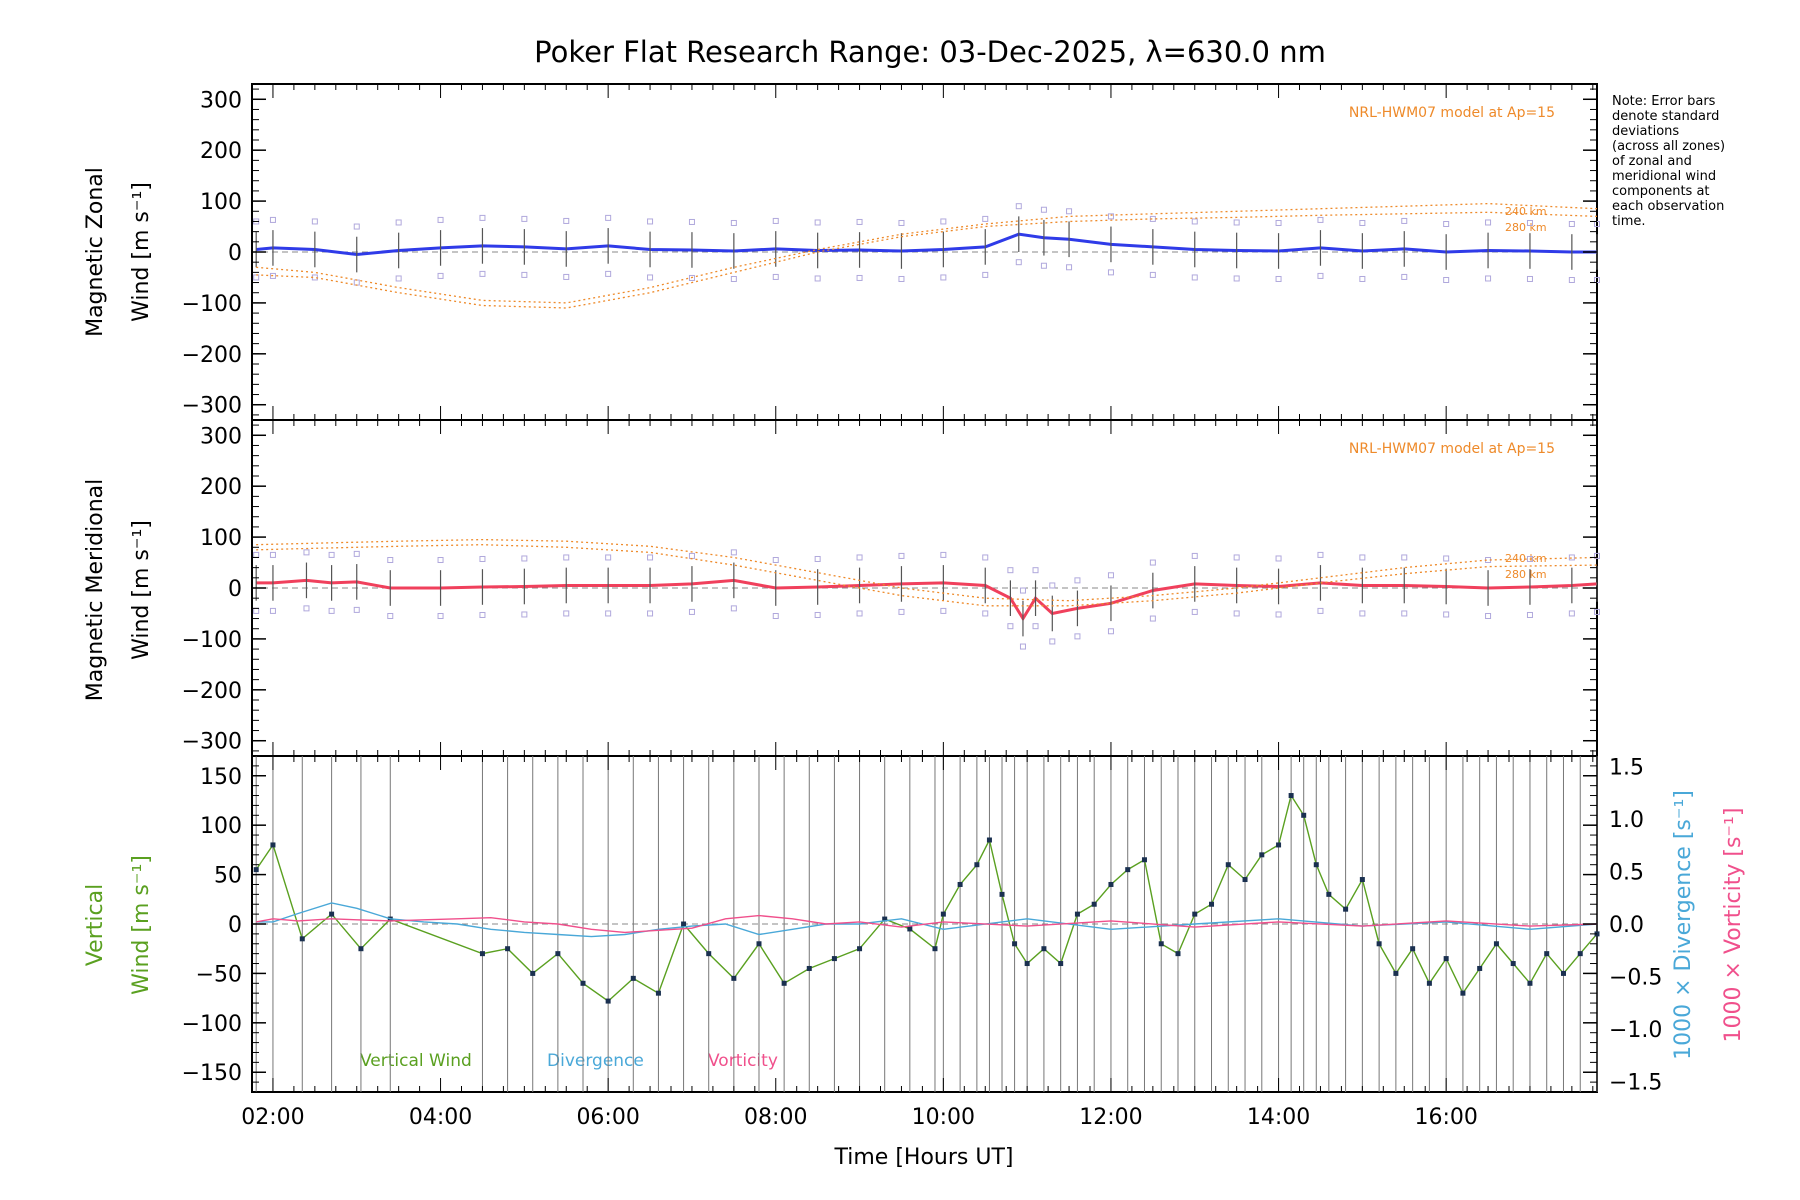 This screenshot has width=1800, height=1200. Describe the element at coordinates (1733, 925) in the screenshot. I see `vorticity-ylabel: 1000 × Vorticity [s⁻¹]` at that location.